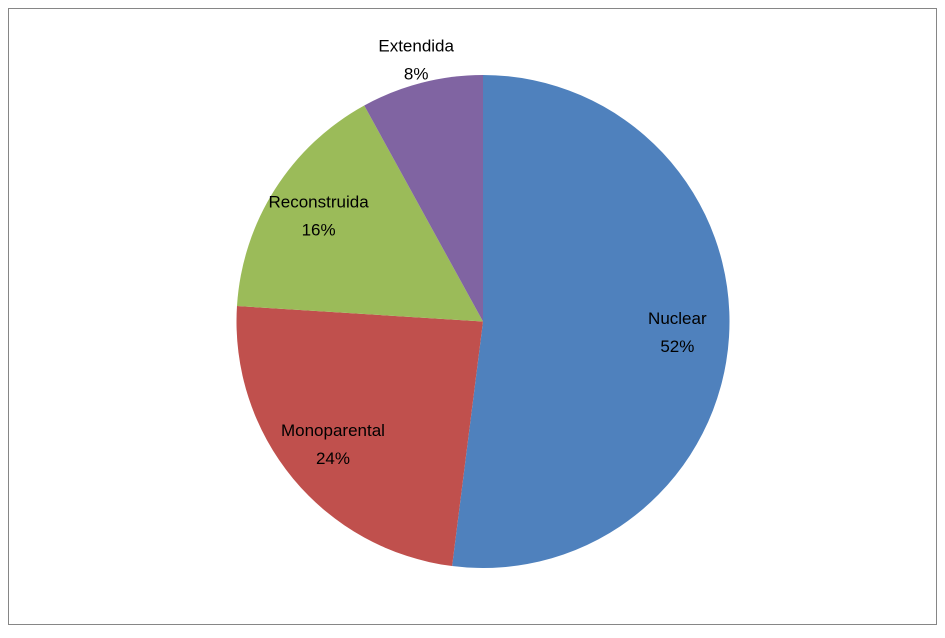 This screenshot has height=638, width=945. I want to click on slice-value-label: 52%, so click(677, 346).